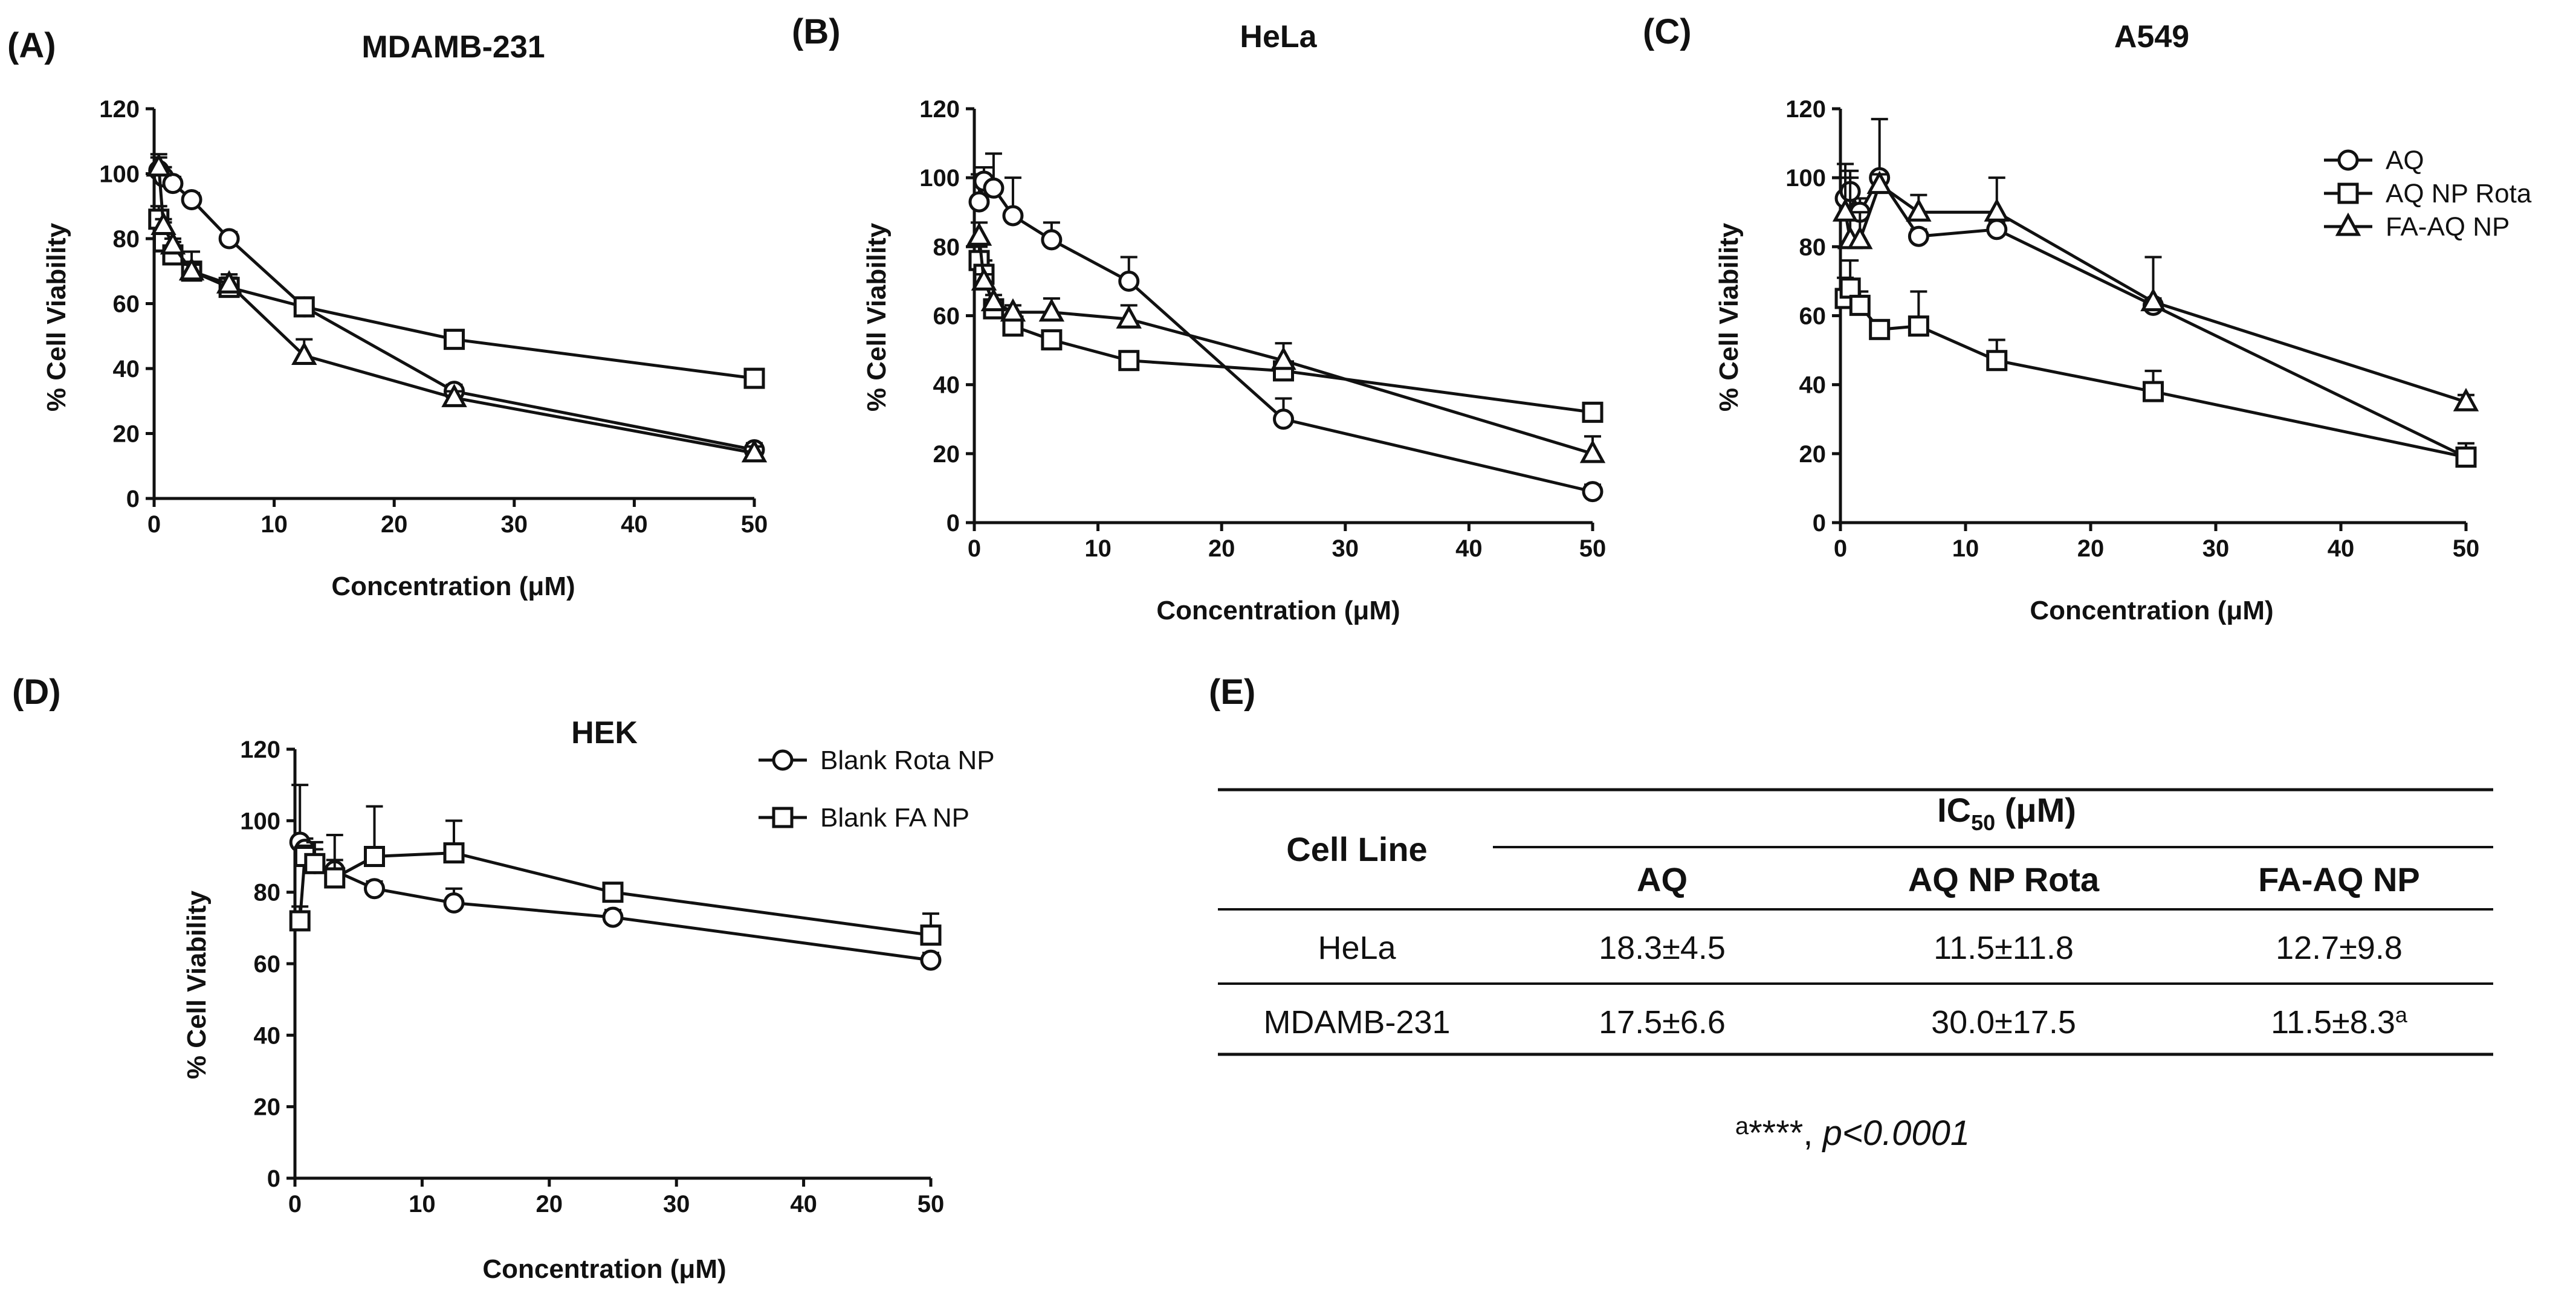  What do you see at coordinates (2405, 160) in the screenshot?
I see `legend-label: AQ` at bounding box center [2405, 160].